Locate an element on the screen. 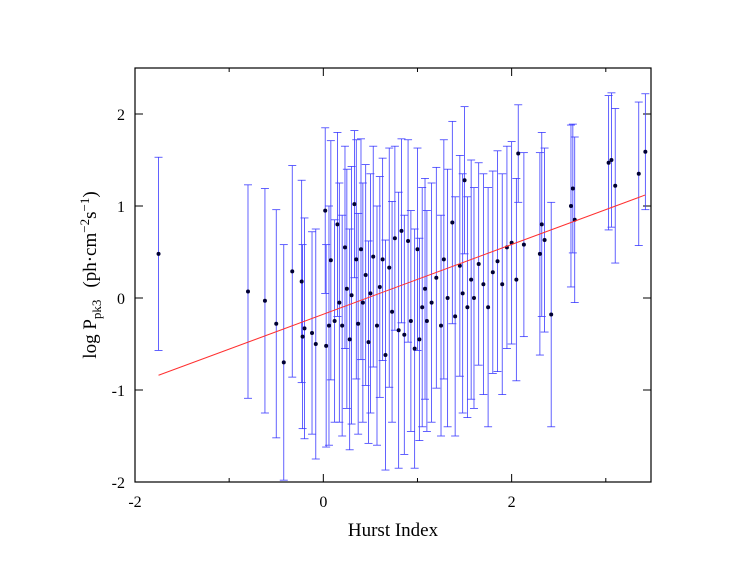  y-tick-label: 2 is located at coordinates (121, 115).